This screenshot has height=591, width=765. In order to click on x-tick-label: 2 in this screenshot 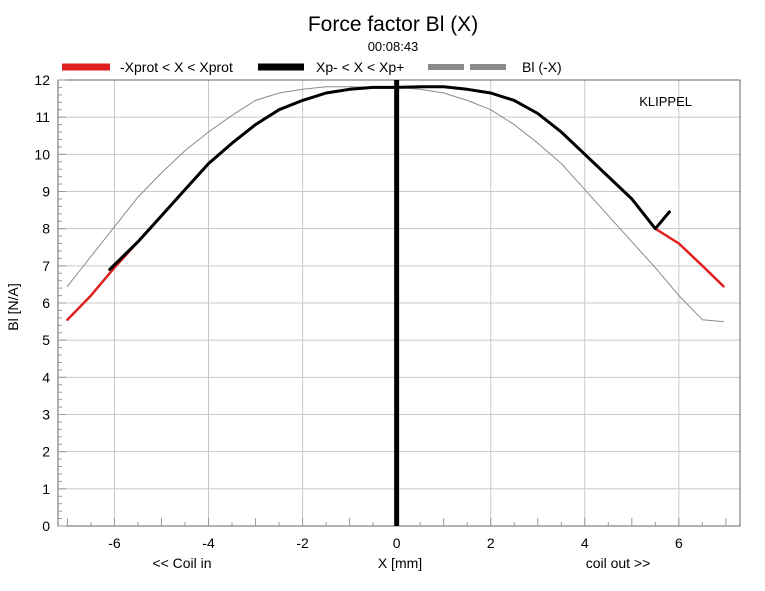, I will do `click(491, 543)`.